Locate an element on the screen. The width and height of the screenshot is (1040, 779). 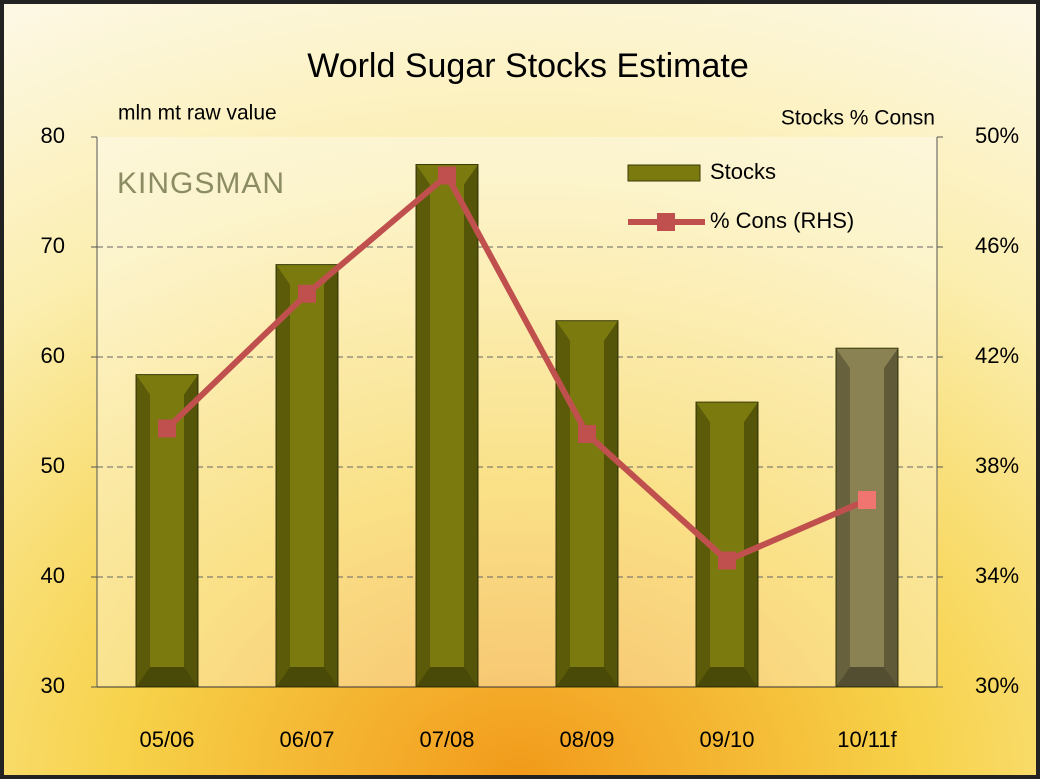
y2-tick-label: 42% is located at coordinates (997, 355).